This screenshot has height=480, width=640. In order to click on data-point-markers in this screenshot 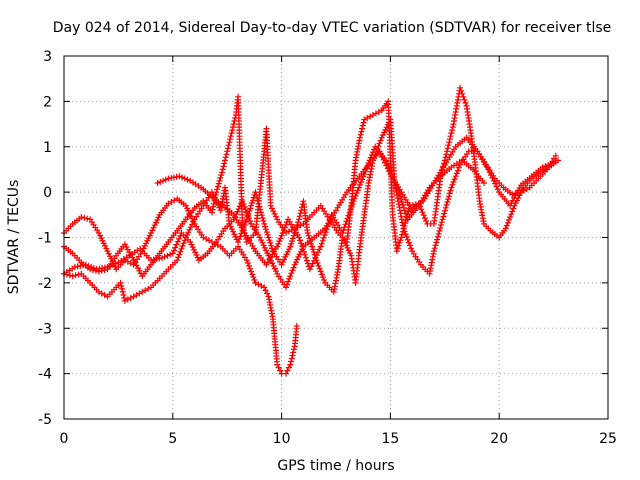, I will do `click(320, 208)`.